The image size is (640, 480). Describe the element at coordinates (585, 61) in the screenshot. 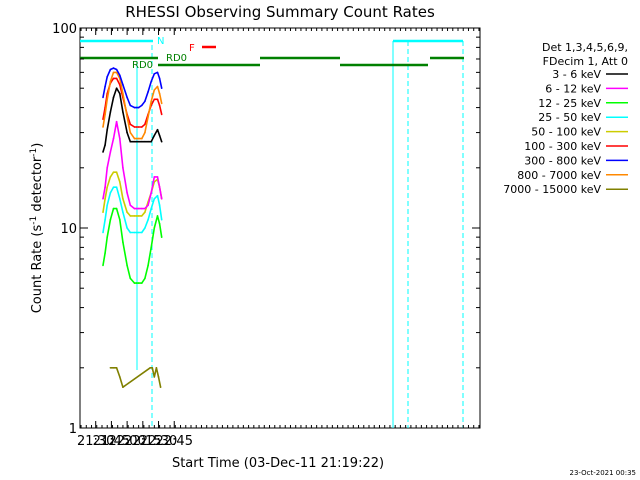

I see `legend-header-line: FDecim 1, Att 0` at that location.